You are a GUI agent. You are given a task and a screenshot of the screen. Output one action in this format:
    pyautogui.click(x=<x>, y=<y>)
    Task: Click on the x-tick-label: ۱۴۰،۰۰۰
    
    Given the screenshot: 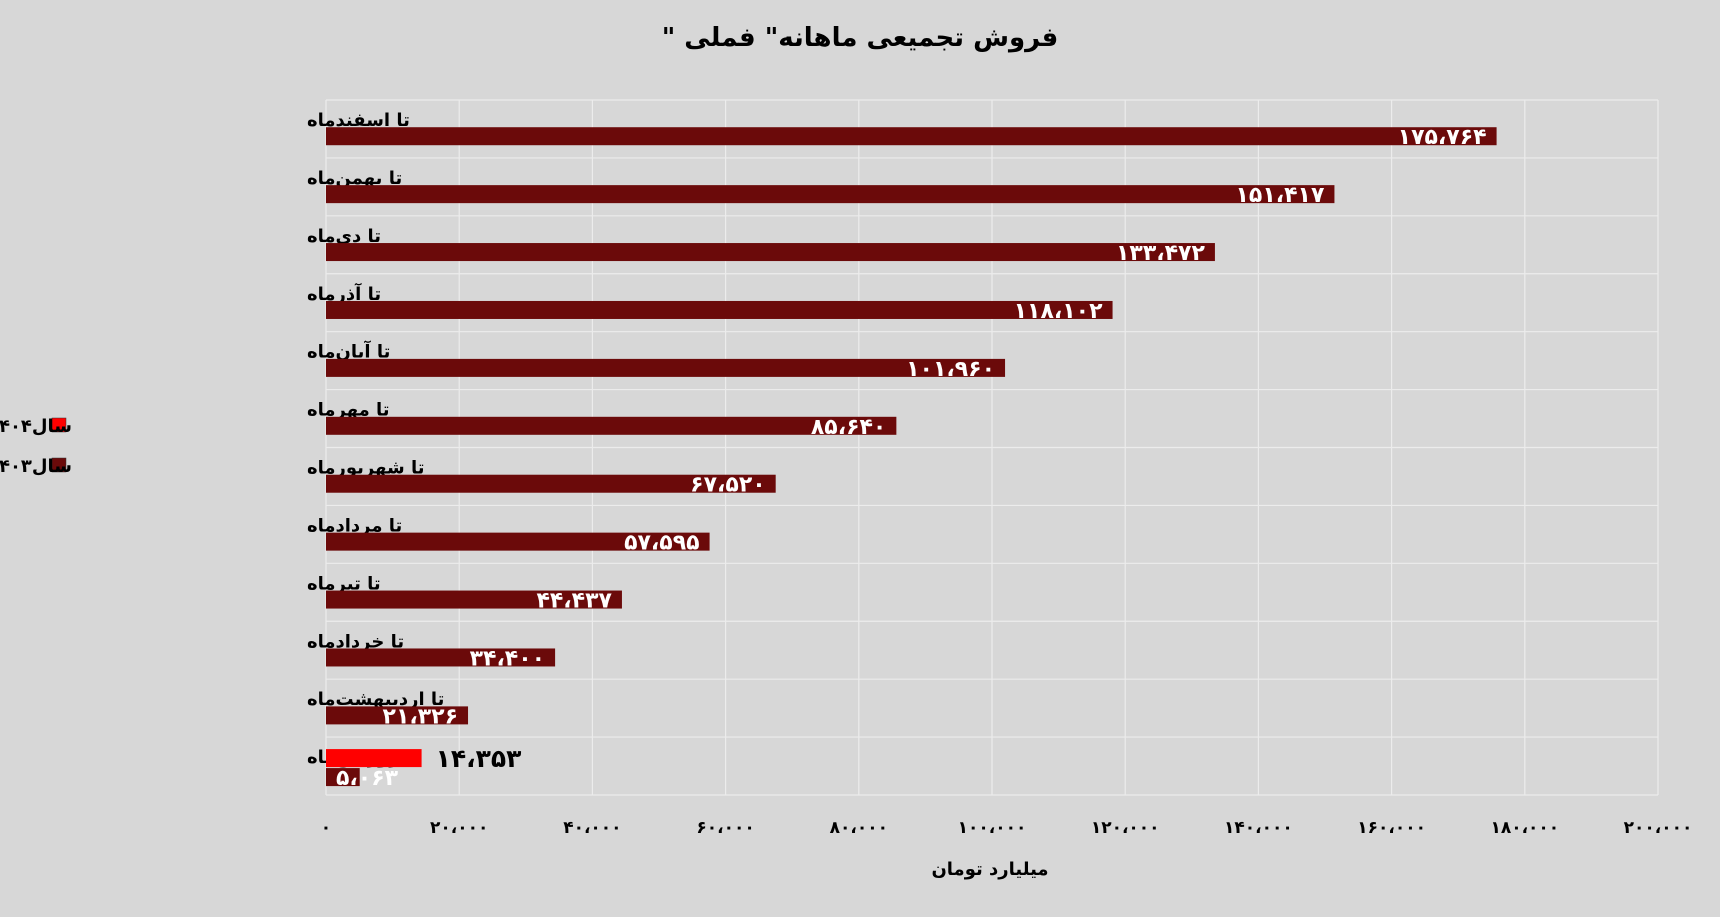 What is the action you would take?
    pyautogui.click(x=1258, y=828)
    